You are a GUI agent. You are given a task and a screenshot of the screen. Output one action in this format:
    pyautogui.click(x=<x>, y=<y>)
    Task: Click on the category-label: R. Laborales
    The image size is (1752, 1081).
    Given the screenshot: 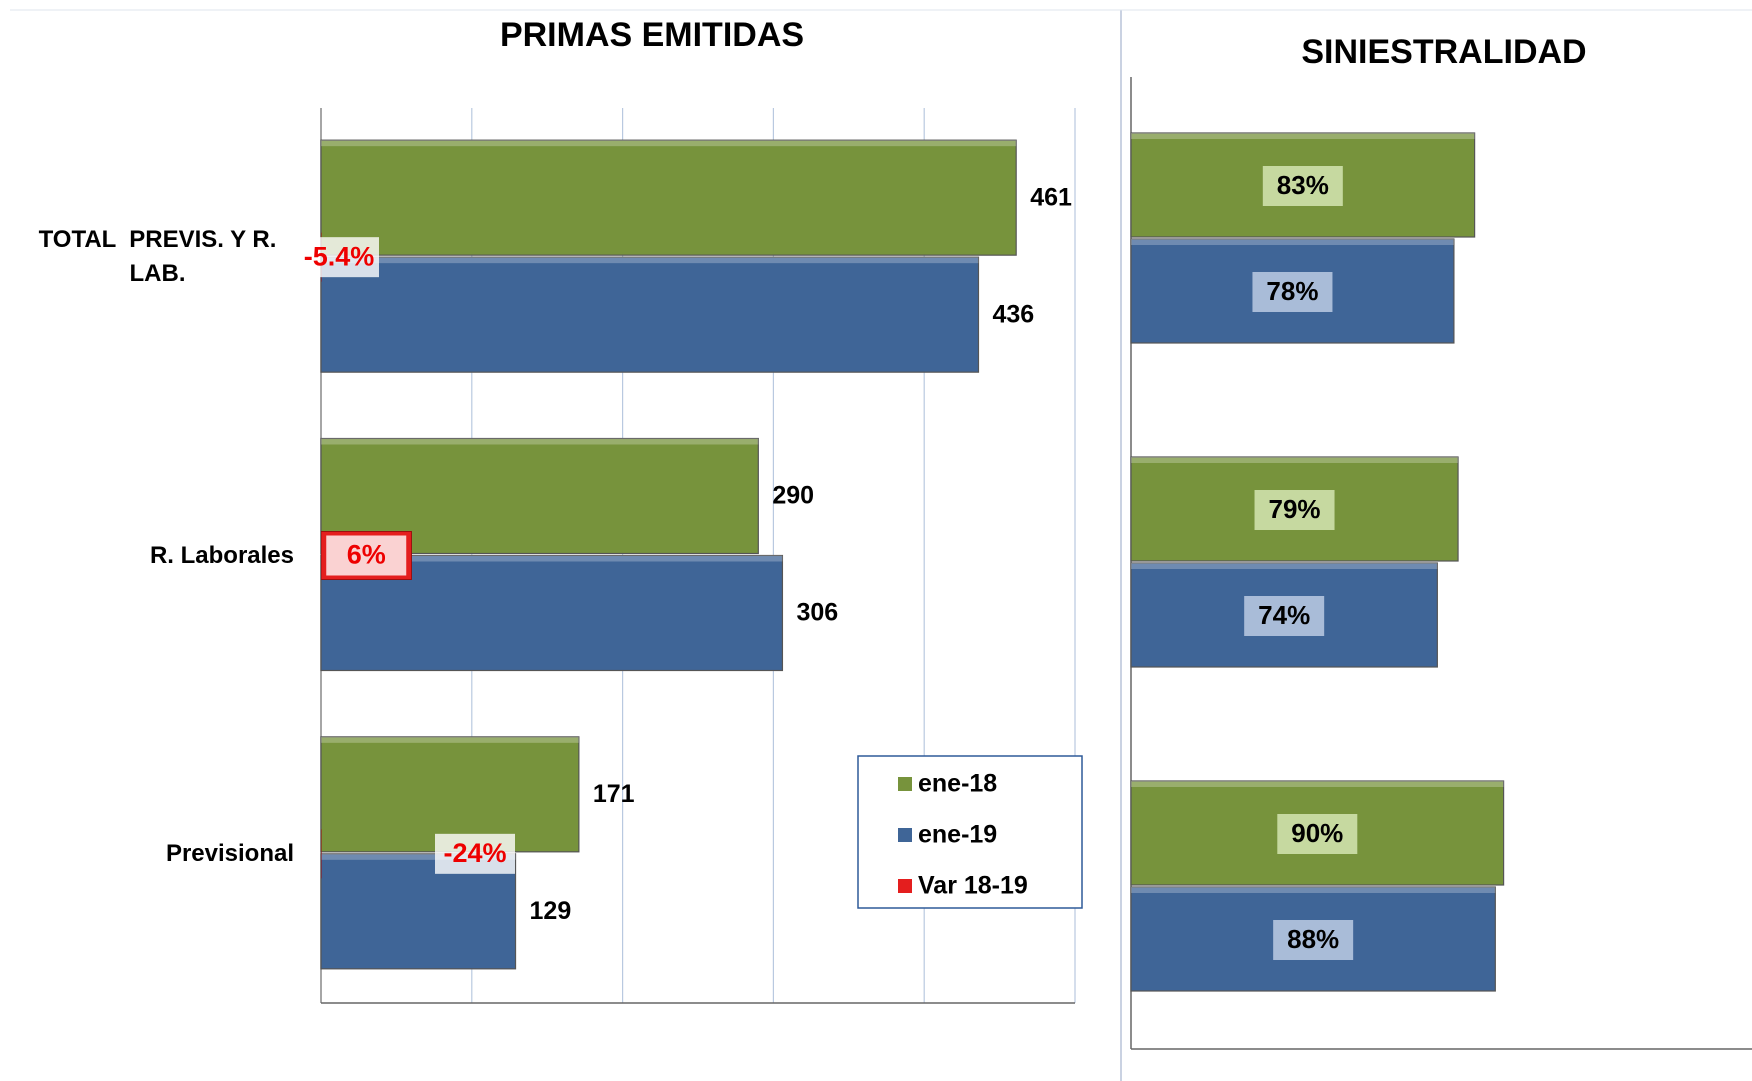 What is the action you would take?
    pyautogui.click(x=157, y=556)
    